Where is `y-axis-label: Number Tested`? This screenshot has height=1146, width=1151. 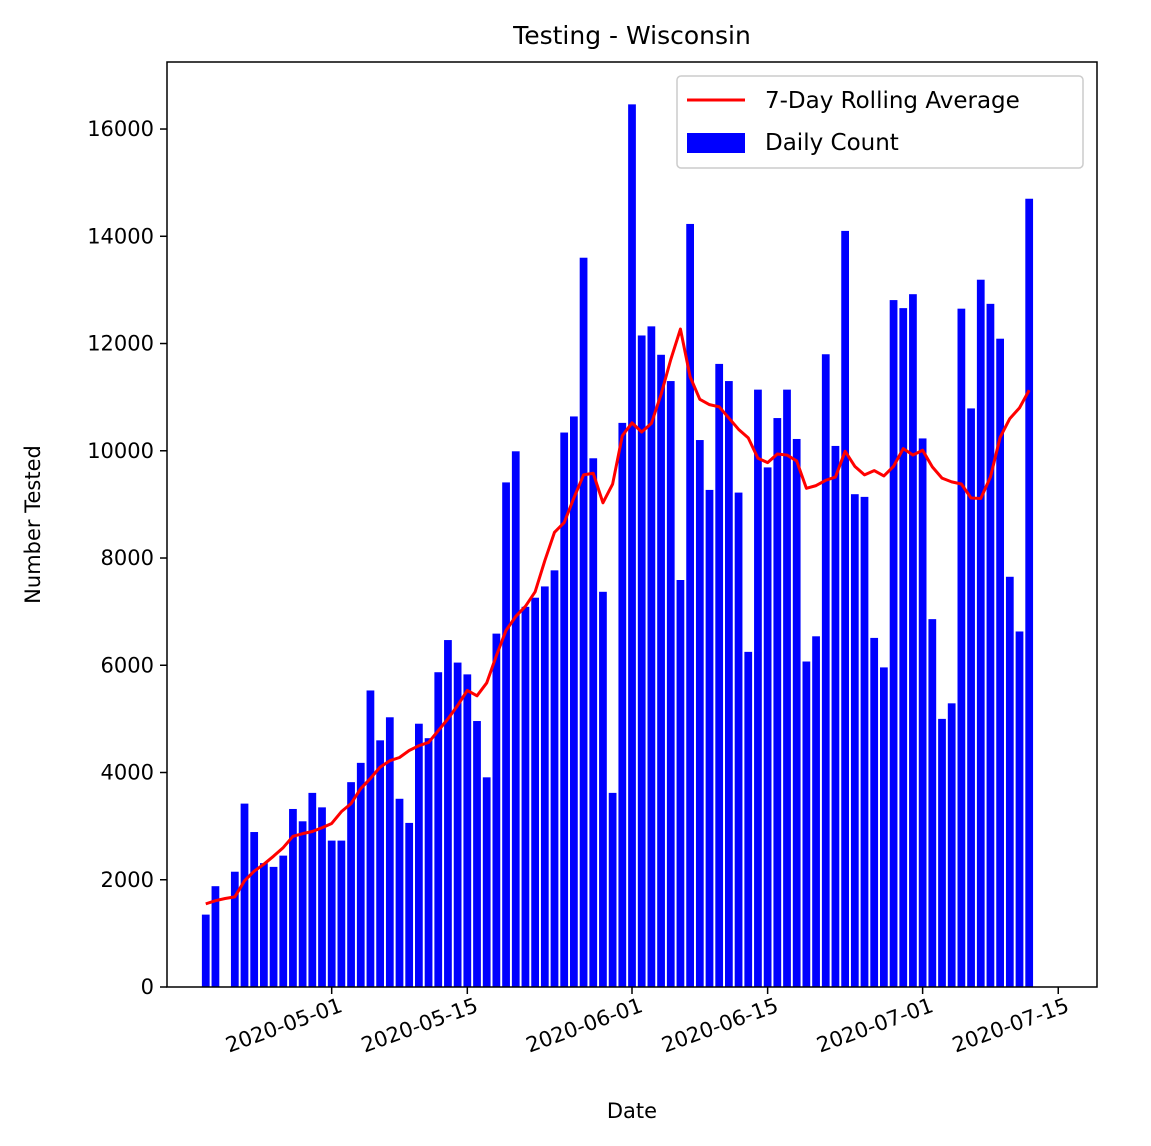
y-axis-label: Number Tested is located at coordinates (33, 524).